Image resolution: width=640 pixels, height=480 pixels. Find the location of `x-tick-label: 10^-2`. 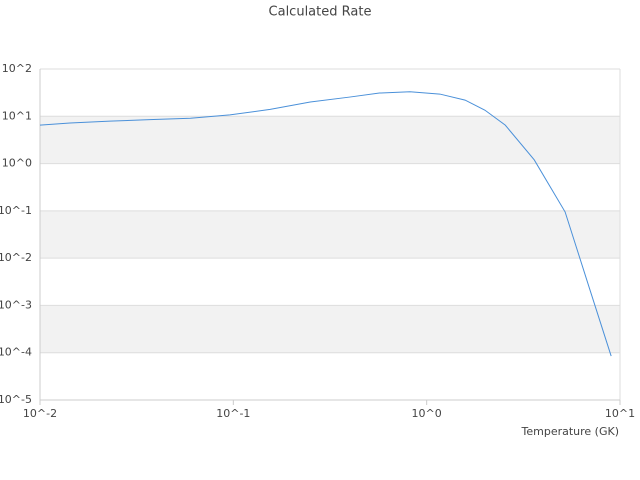

x-tick-label: 10^-2 is located at coordinates (40, 413).